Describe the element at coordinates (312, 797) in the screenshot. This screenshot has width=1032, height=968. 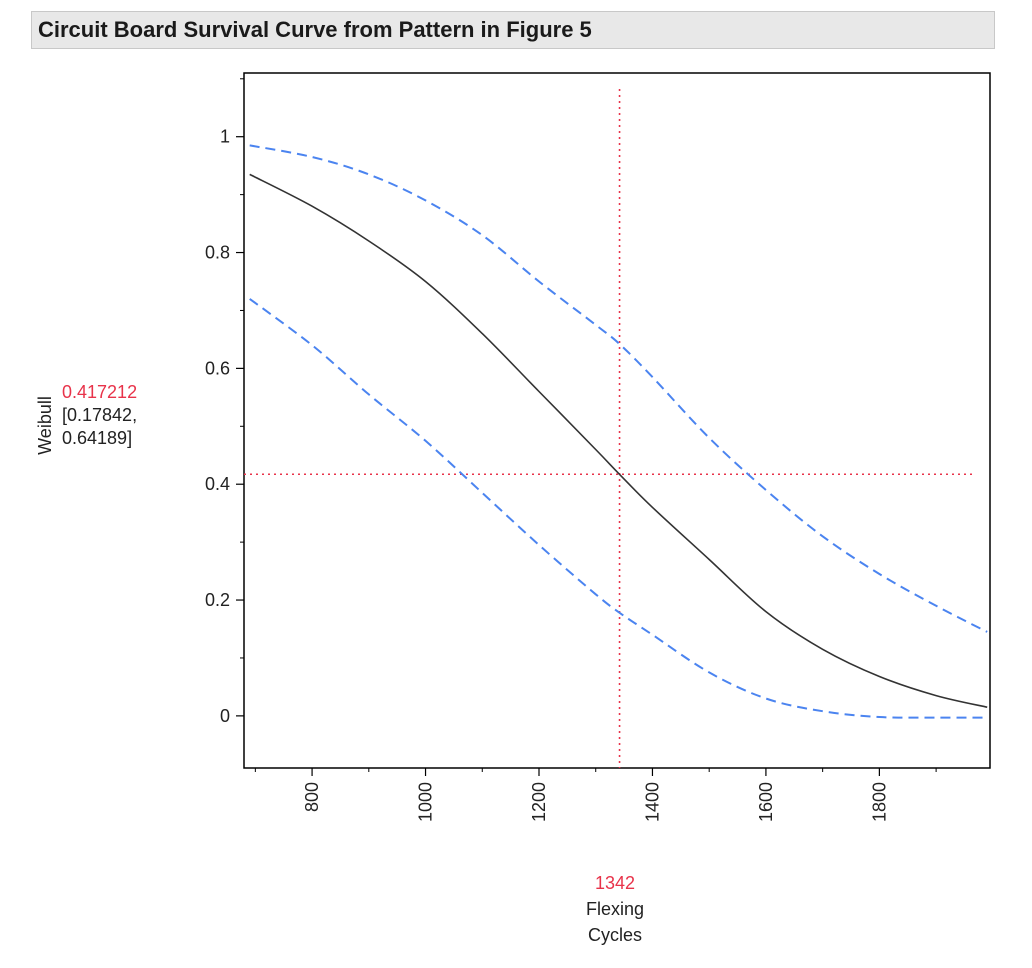
I see `x-tick-label: 800` at that location.